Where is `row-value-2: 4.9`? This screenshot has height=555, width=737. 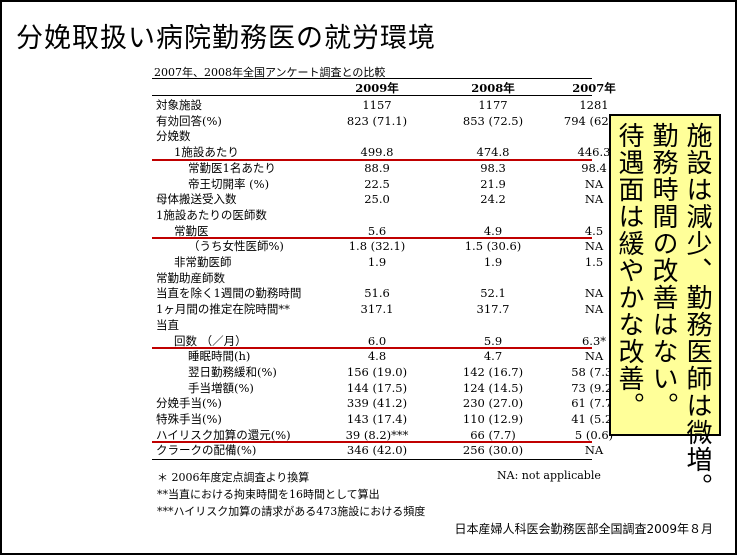 row-value-2: 4.9 is located at coordinates (493, 230).